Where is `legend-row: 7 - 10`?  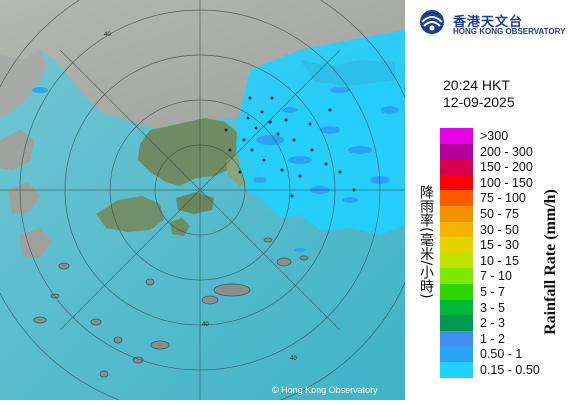
legend-row: 7 - 10 is located at coordinates (508, 276).